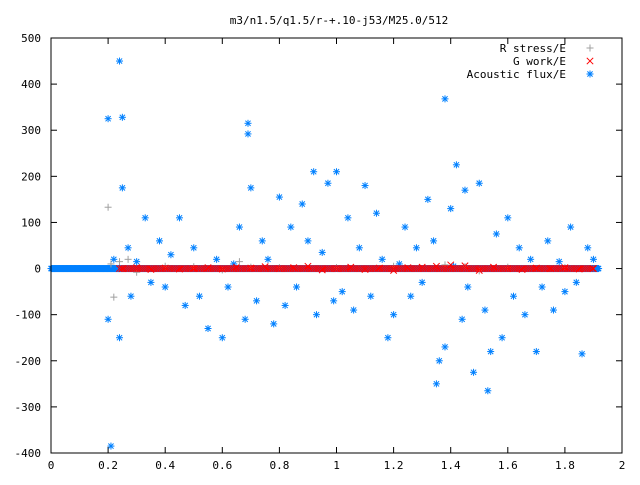 Image resolution: width=640 pixels, height=485 pixels. Describe the element at coordinates (51, 465) in the screenshot. I see `x-tick-label: 0` at that location.